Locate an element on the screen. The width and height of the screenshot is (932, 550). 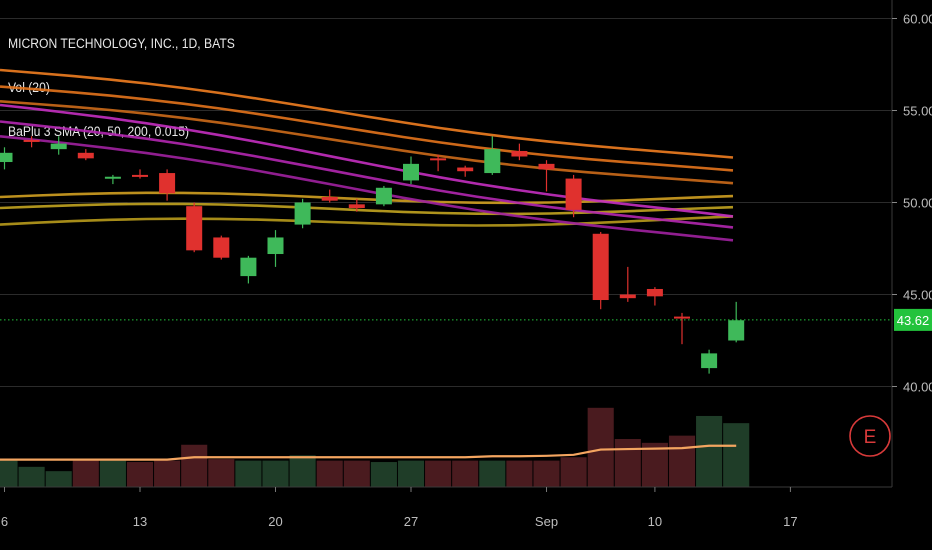
y-tick-label: 60.00 is located at coordinates (917, 19).